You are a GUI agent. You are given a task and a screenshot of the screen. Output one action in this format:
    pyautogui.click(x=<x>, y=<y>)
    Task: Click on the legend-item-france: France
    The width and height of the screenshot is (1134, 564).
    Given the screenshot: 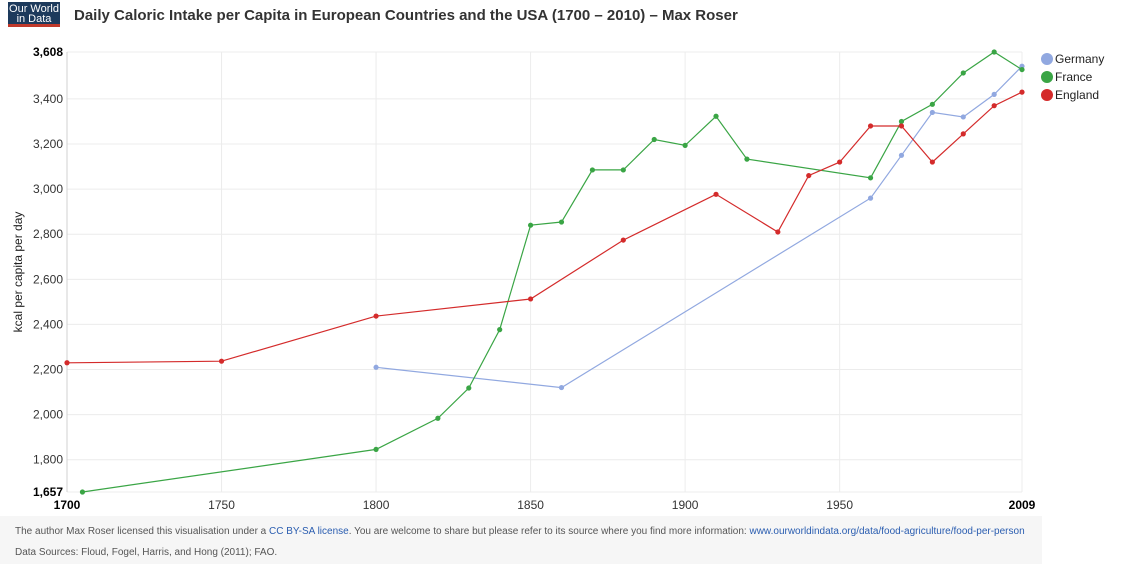 What is the action you would take?
    pyautogui.click(x=1066, y=77)
    